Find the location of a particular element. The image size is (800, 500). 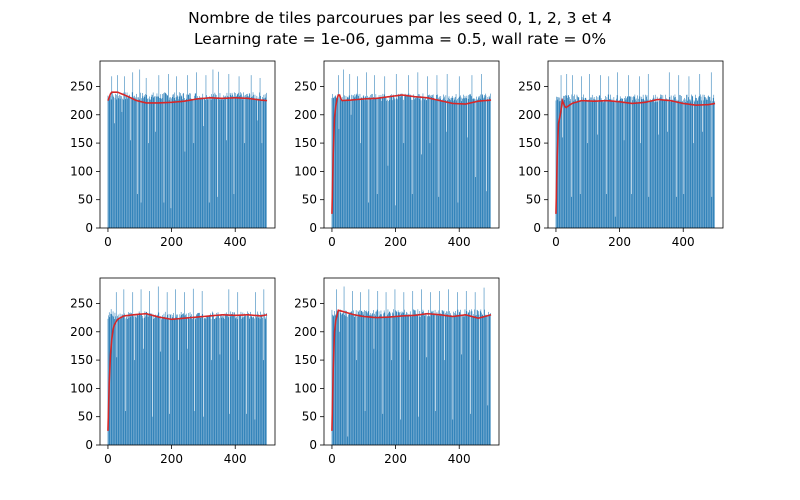

x-tick-label: 0 is located at coordinates (556, 242).